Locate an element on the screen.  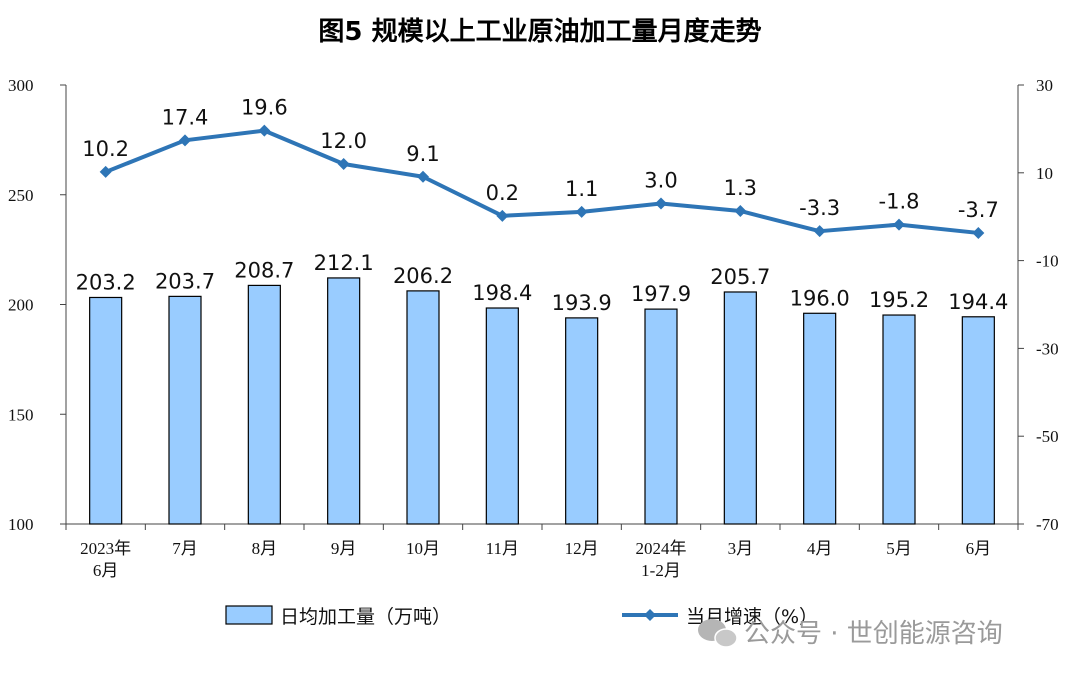
growth-line is located at coordinates (541, 181).